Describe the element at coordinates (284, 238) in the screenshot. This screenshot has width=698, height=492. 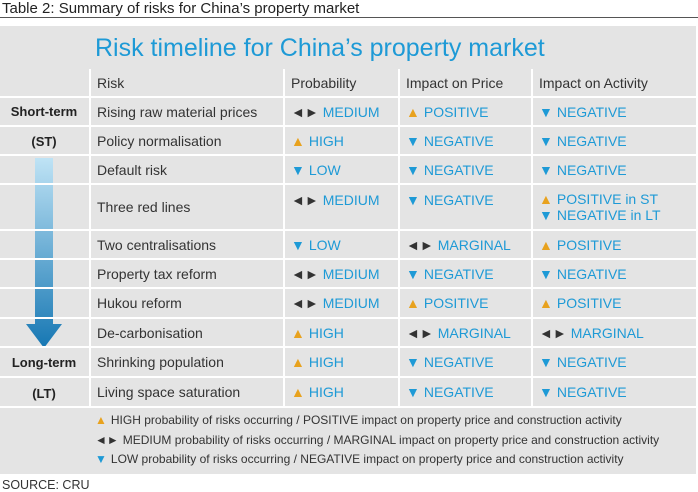
I see `column-divider` at that location.